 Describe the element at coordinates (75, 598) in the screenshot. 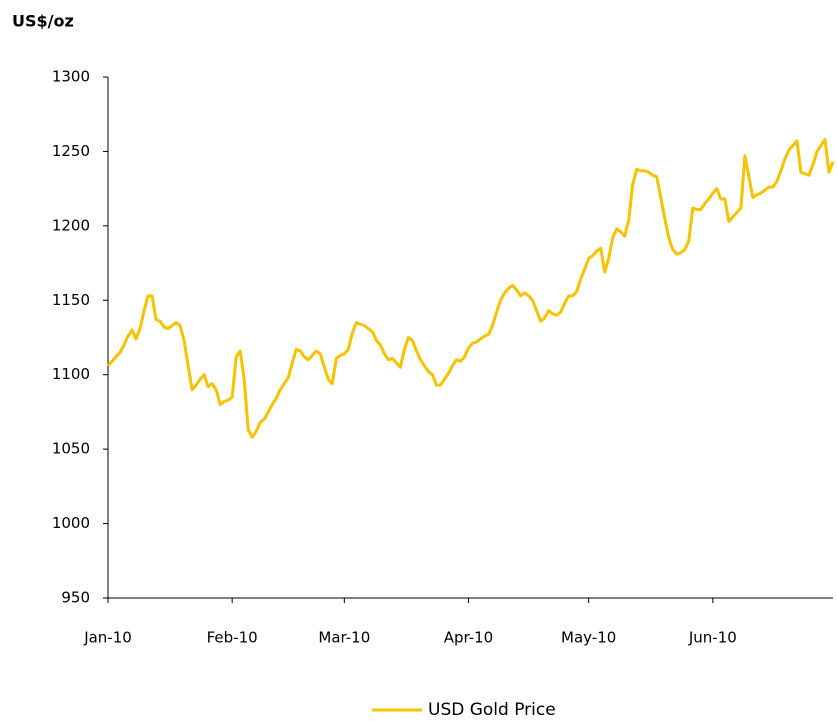

I see `y-tick-label: 950` at that location.